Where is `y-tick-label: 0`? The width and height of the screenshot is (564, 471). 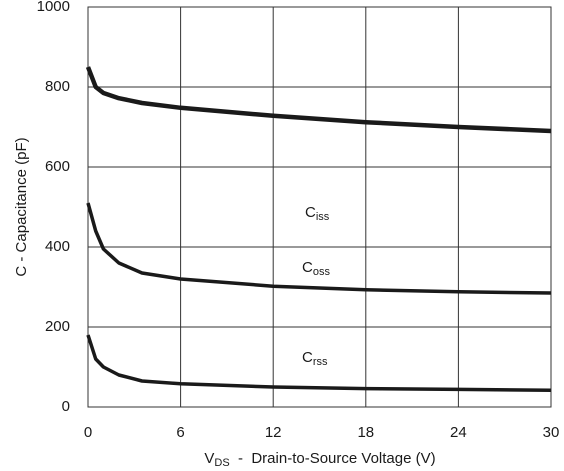 y-tick-label: 0 is located at coordinates (66, 406).